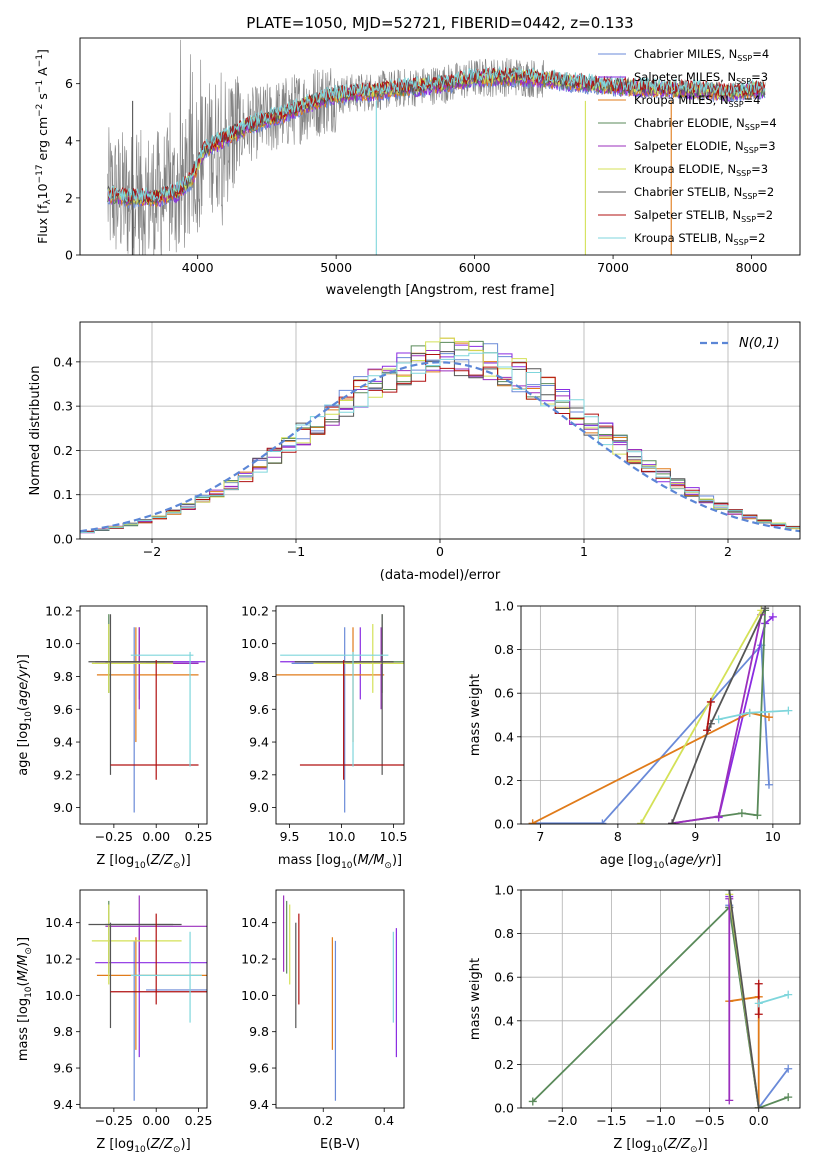 Image resolution: width=819 pixels, height=1170 pixels. I want to click on legend-label: Kroupa MILES, NSSP=4, so click(697, 101).